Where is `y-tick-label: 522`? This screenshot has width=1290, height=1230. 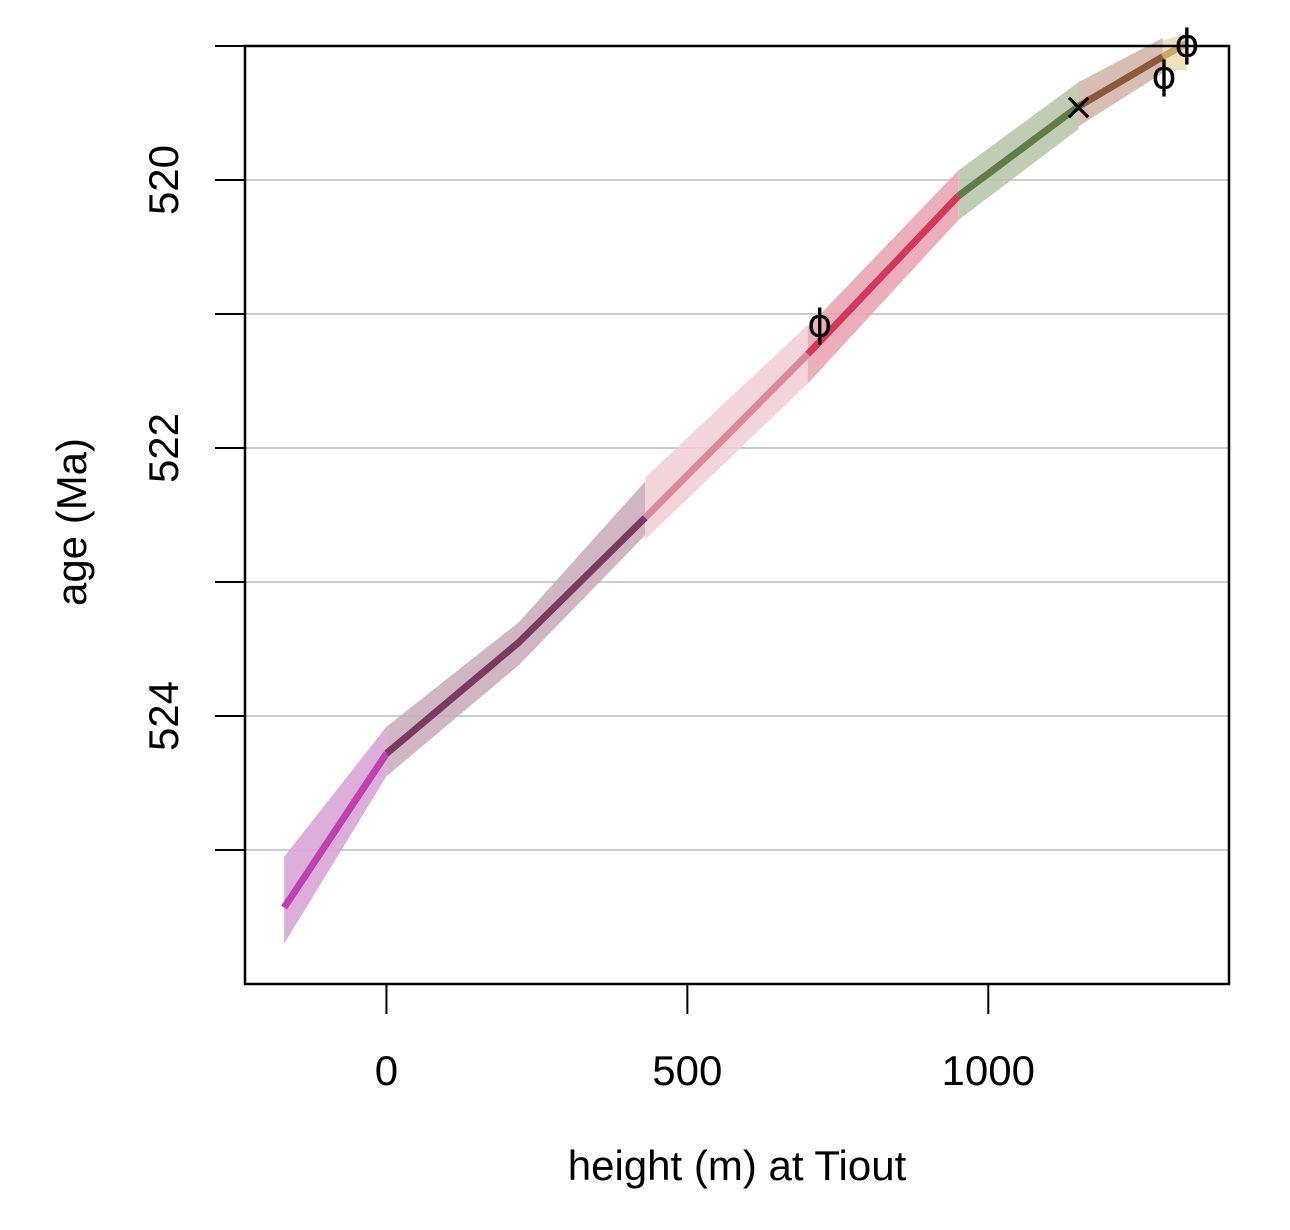 y-tick-label: 522 is located at coordinates (163, 448).